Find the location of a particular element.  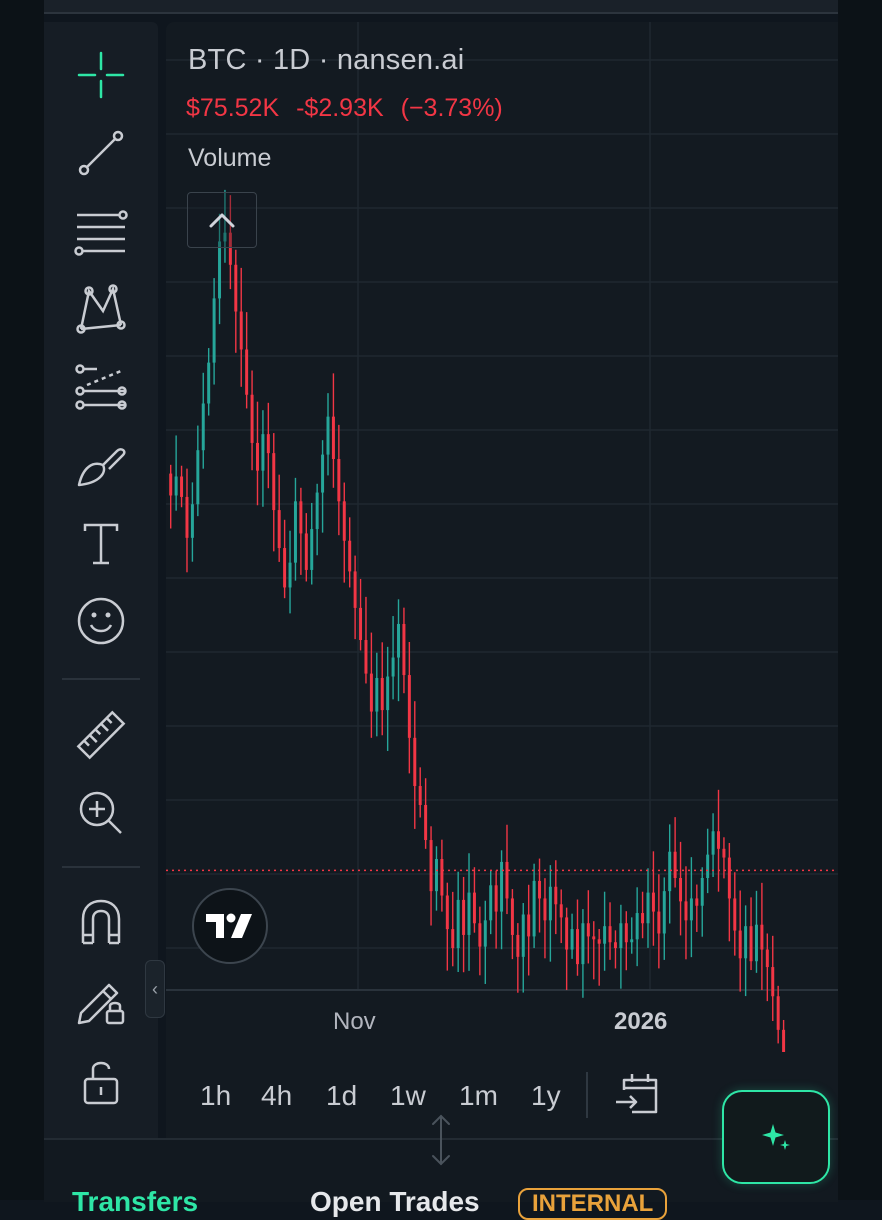

symbol-legend-title: BTC · 1D · nansen.ai is located at coordinates (326, 60).